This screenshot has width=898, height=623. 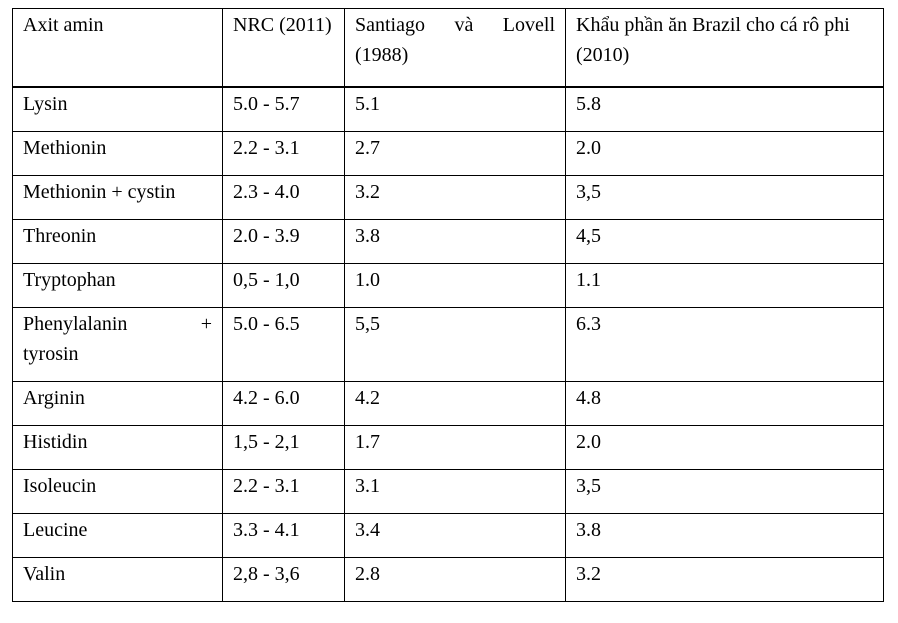 What do you see at coordinates (382, 55) in the screenshot?
I see `header-santiago-line2: (1988)` at bounding box center [382, 55].